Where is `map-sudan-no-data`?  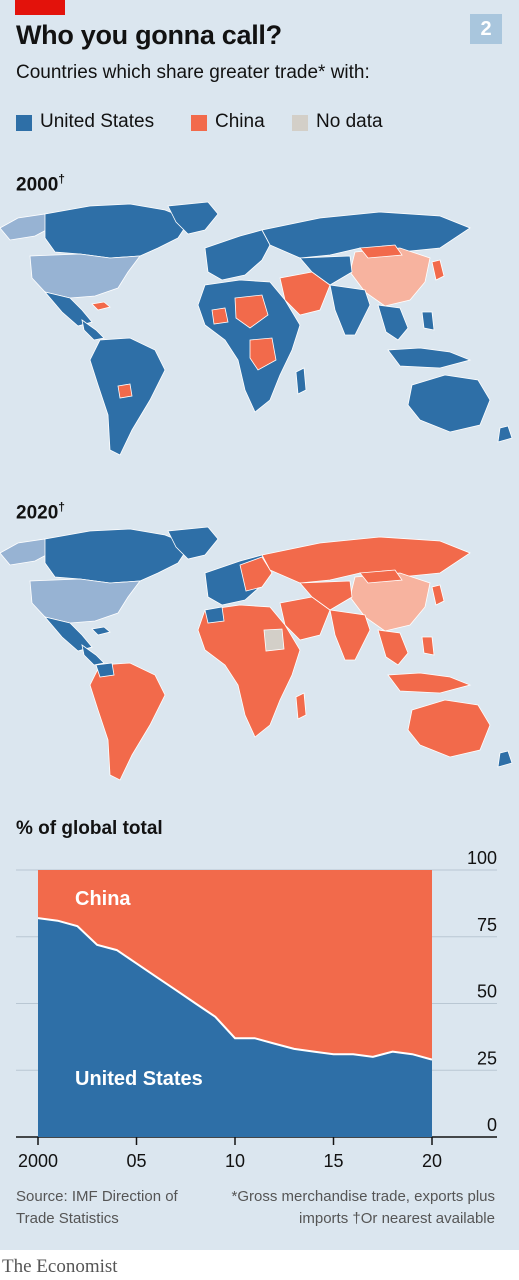
map-sudan-no-data is located at coordinates (274, 640).